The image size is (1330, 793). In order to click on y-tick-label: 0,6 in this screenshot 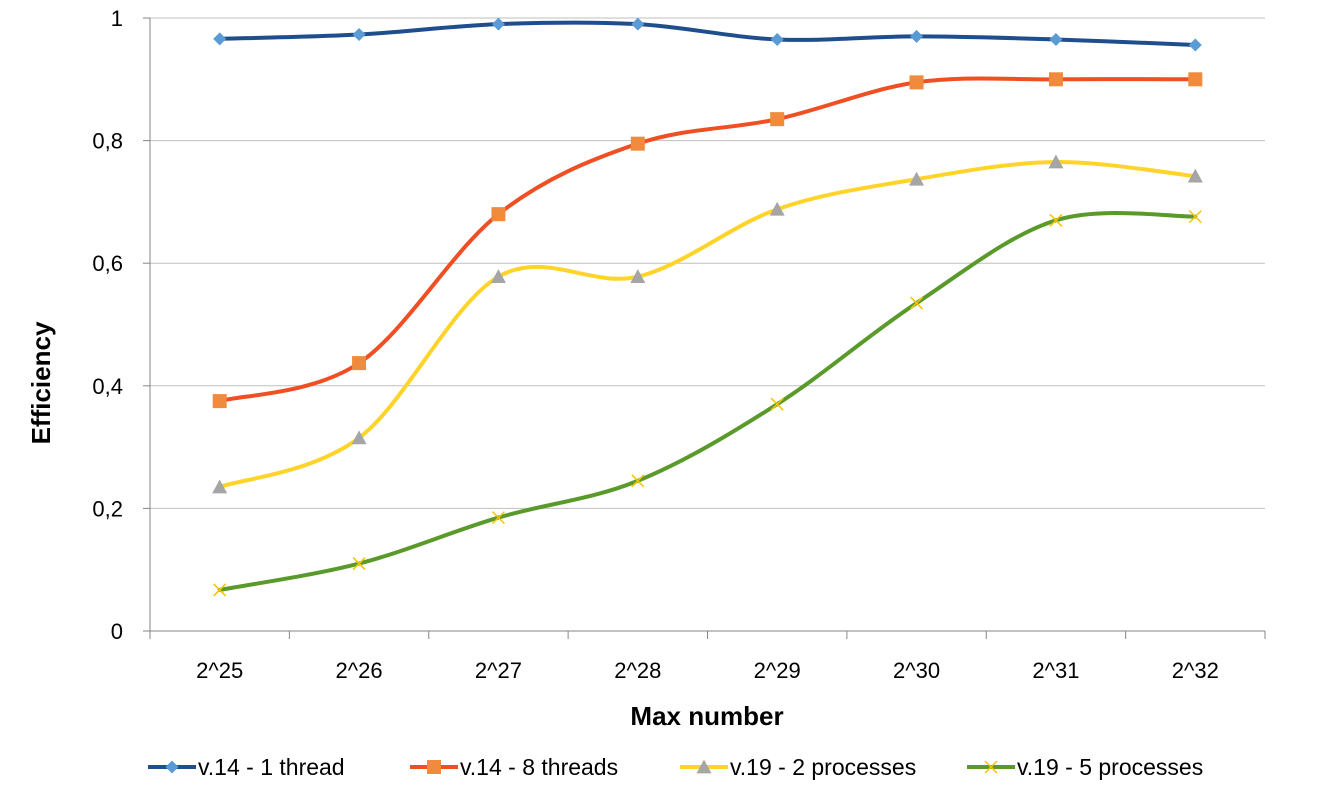, I will do `click(107, 263)`.